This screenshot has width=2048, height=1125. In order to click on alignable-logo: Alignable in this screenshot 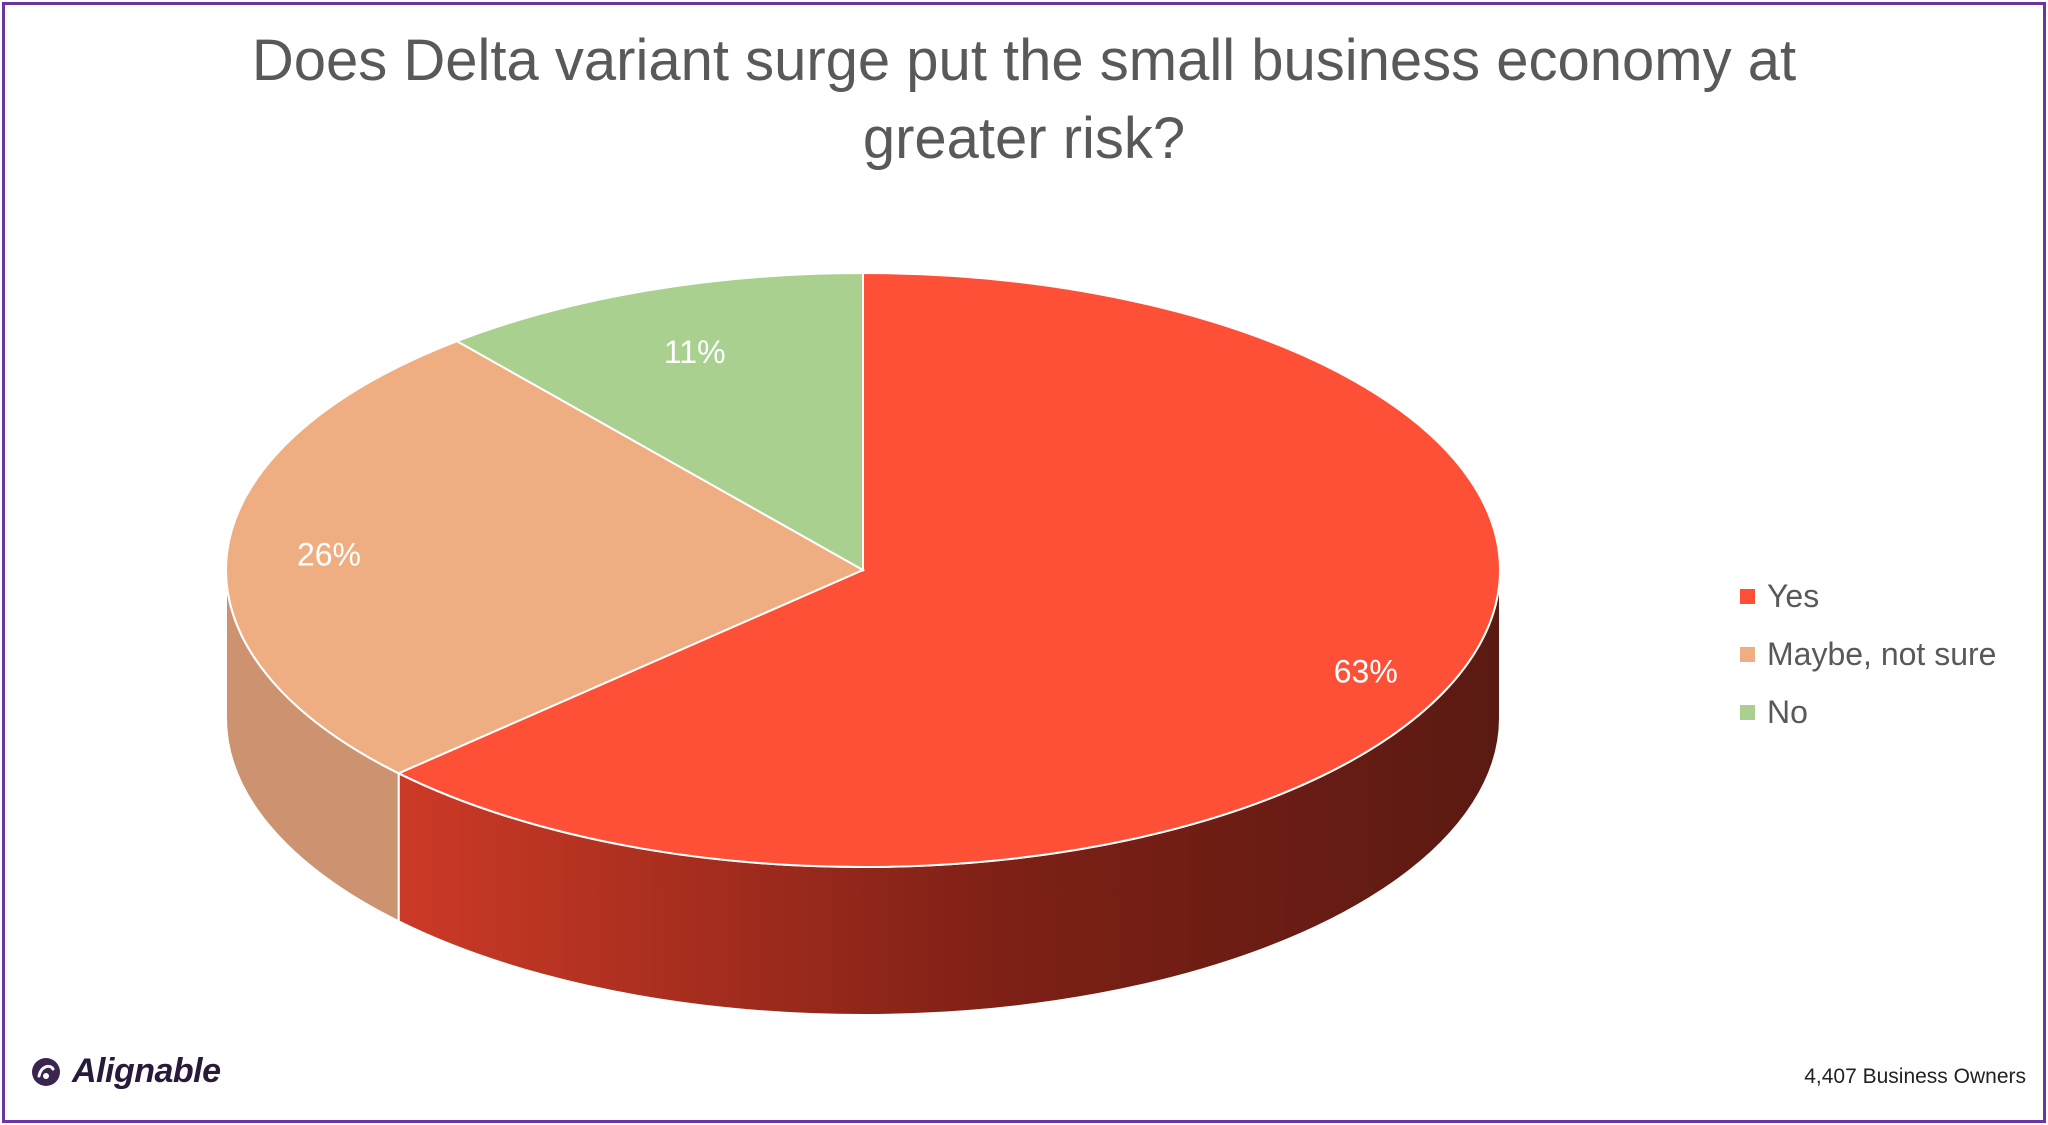, I will do `click(125, 1071)`.